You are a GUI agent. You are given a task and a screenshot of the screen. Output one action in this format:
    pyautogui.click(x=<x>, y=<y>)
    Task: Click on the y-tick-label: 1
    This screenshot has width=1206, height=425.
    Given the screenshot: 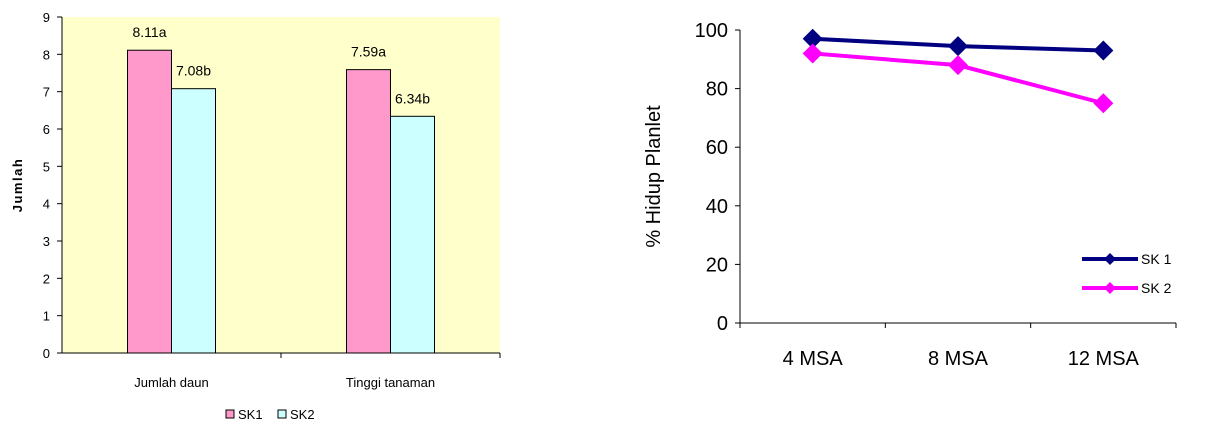 What is the action you would take?
    pyautogui.click(x=46, y=316)
    